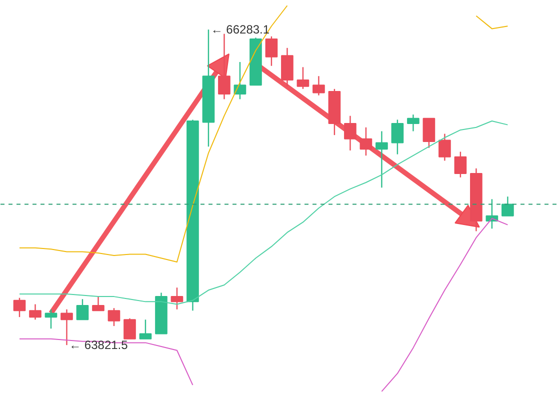 This screenshot has height=405, width=559. What do you see at coordinates (240, 29) in the screenshot?
I see `annotation: ← 66283.1` at bounding box center [240, 29].